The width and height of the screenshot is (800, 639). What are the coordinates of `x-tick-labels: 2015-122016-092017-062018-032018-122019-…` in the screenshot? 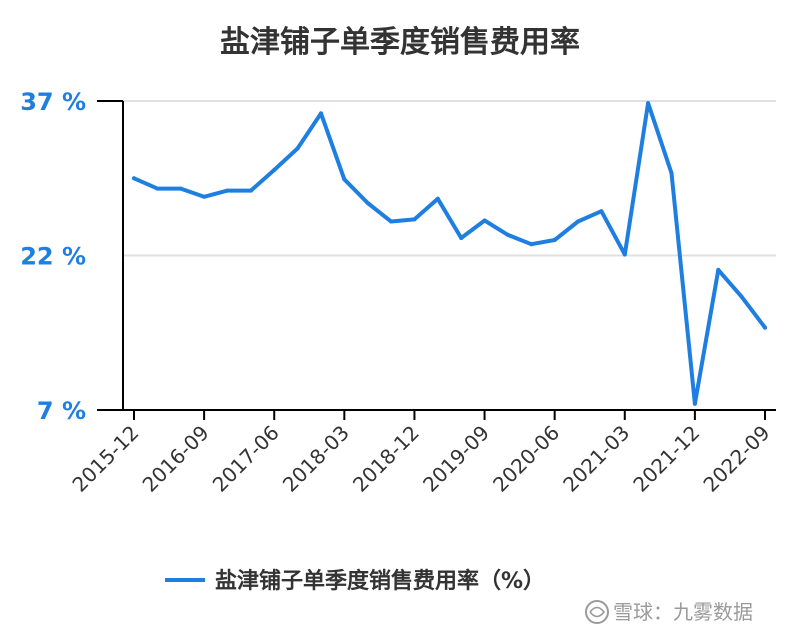 It's located at (421, 453).